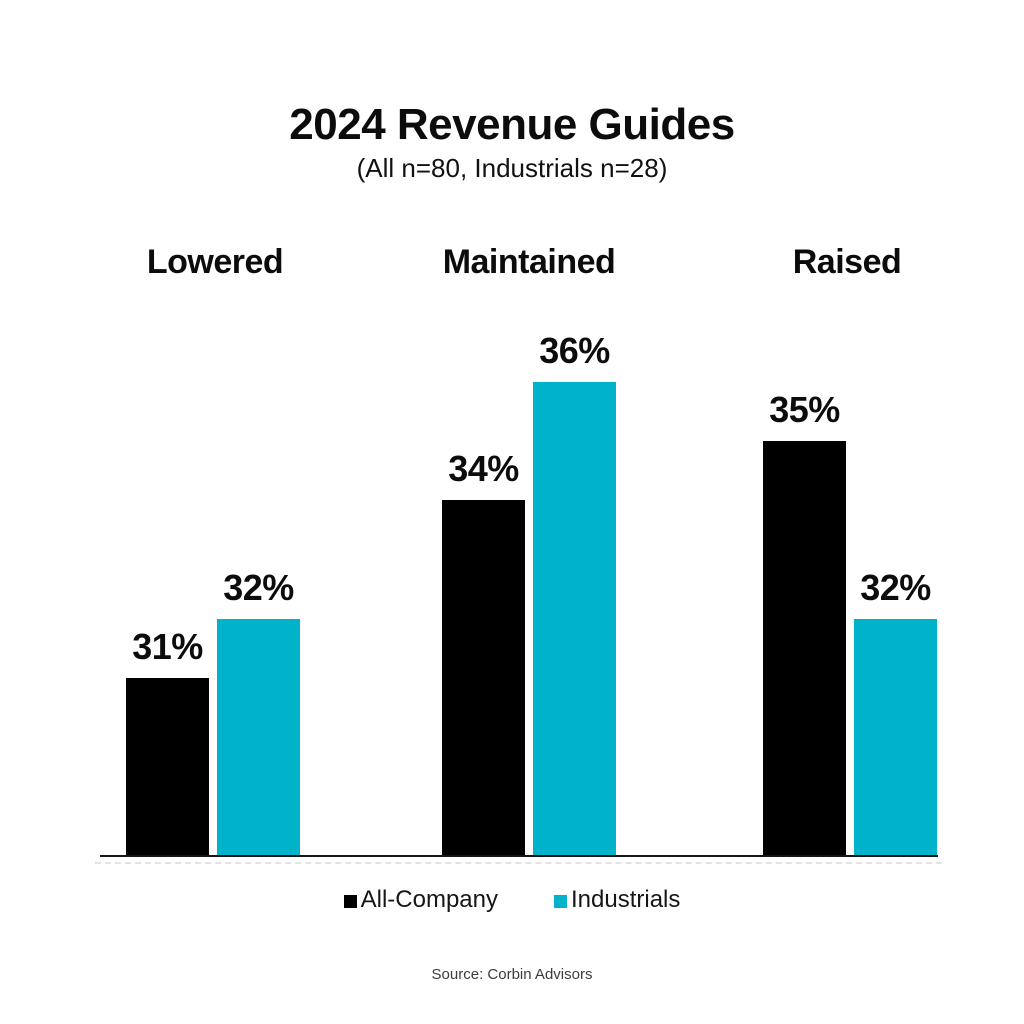  What do you see at coordinates (626, 899) in the screenshot?
I see `legend-label-industrials: Industrials` at bounding box center [626, 899].